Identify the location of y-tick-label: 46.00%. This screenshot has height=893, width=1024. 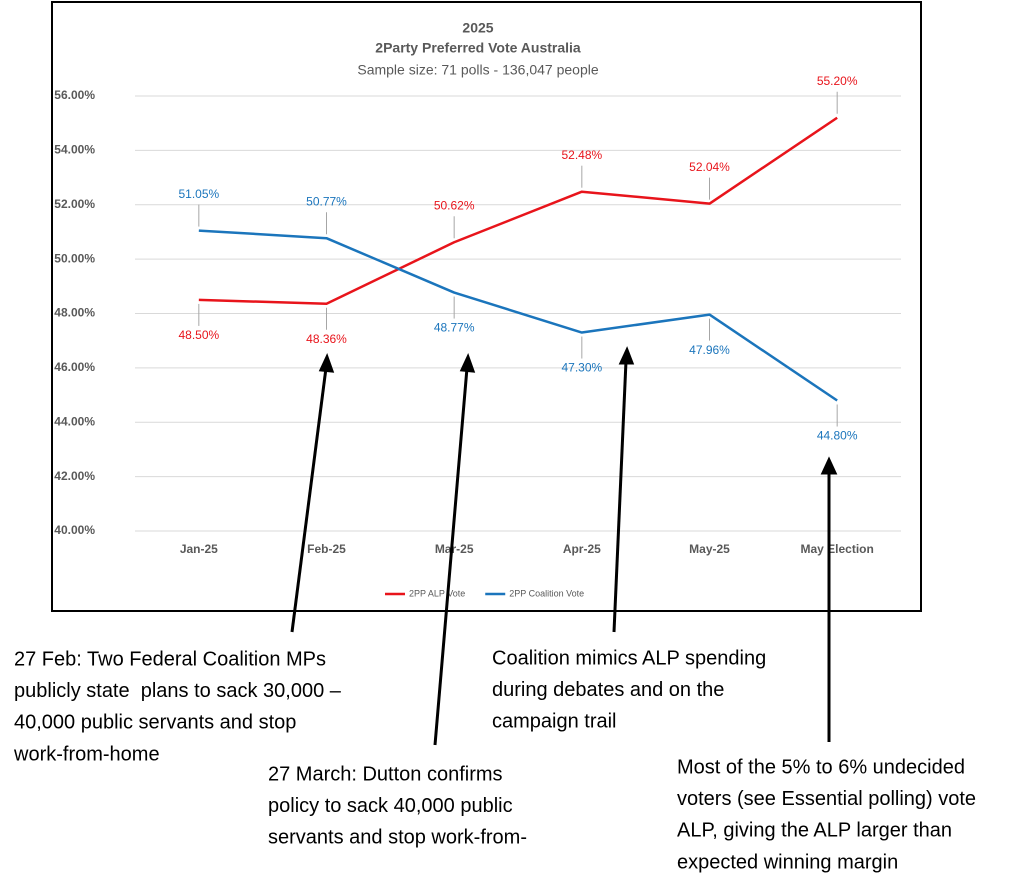
(74, 367).